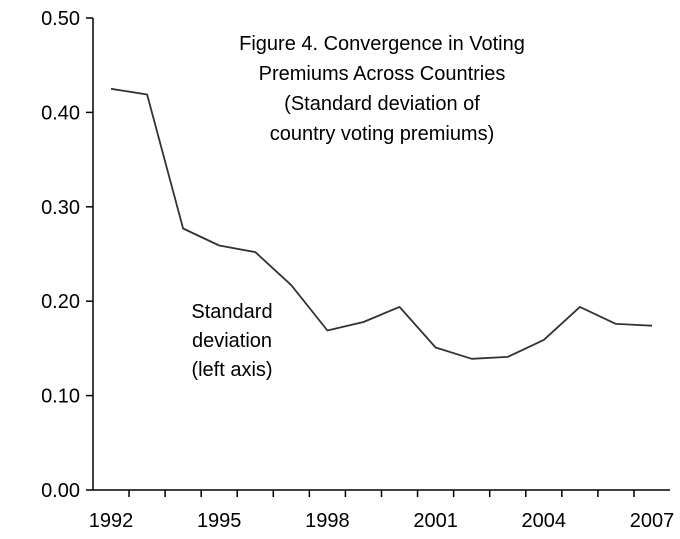 This screenshot has height=539, width=680. What do you see at coordinates (382, 134) in the screenshot?
I see `title-line: country voting premiums)` at bounding box center [382, 134].